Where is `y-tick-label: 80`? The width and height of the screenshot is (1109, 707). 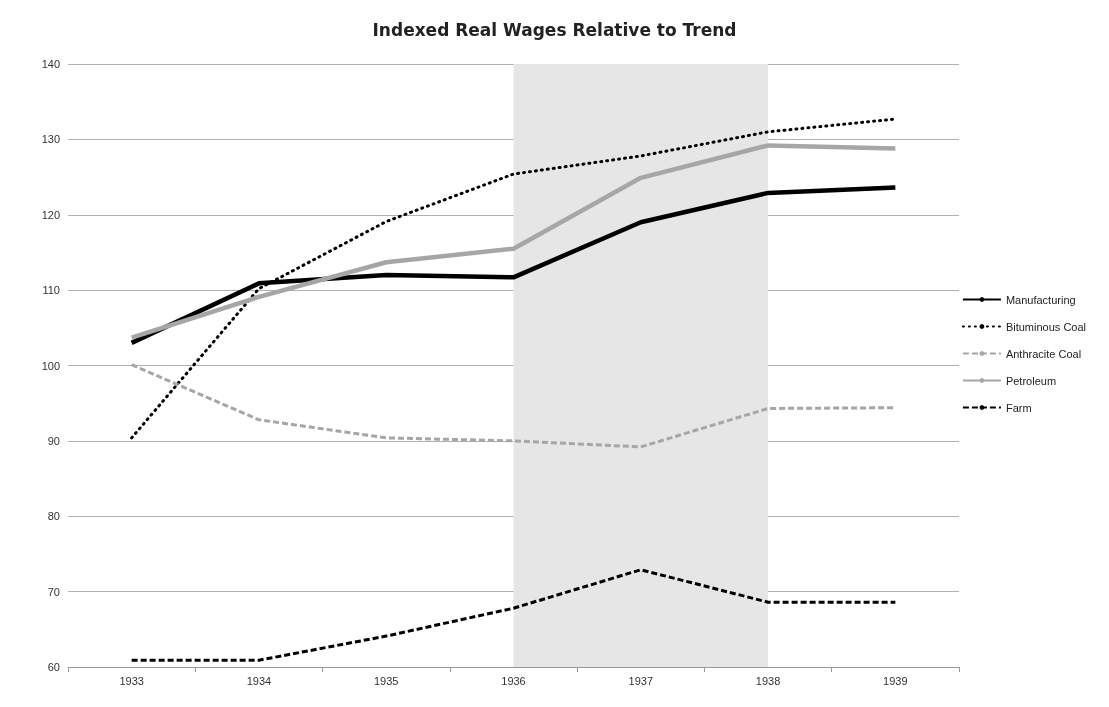 y-tick-label: 80 is located at coordinates (53, 516).